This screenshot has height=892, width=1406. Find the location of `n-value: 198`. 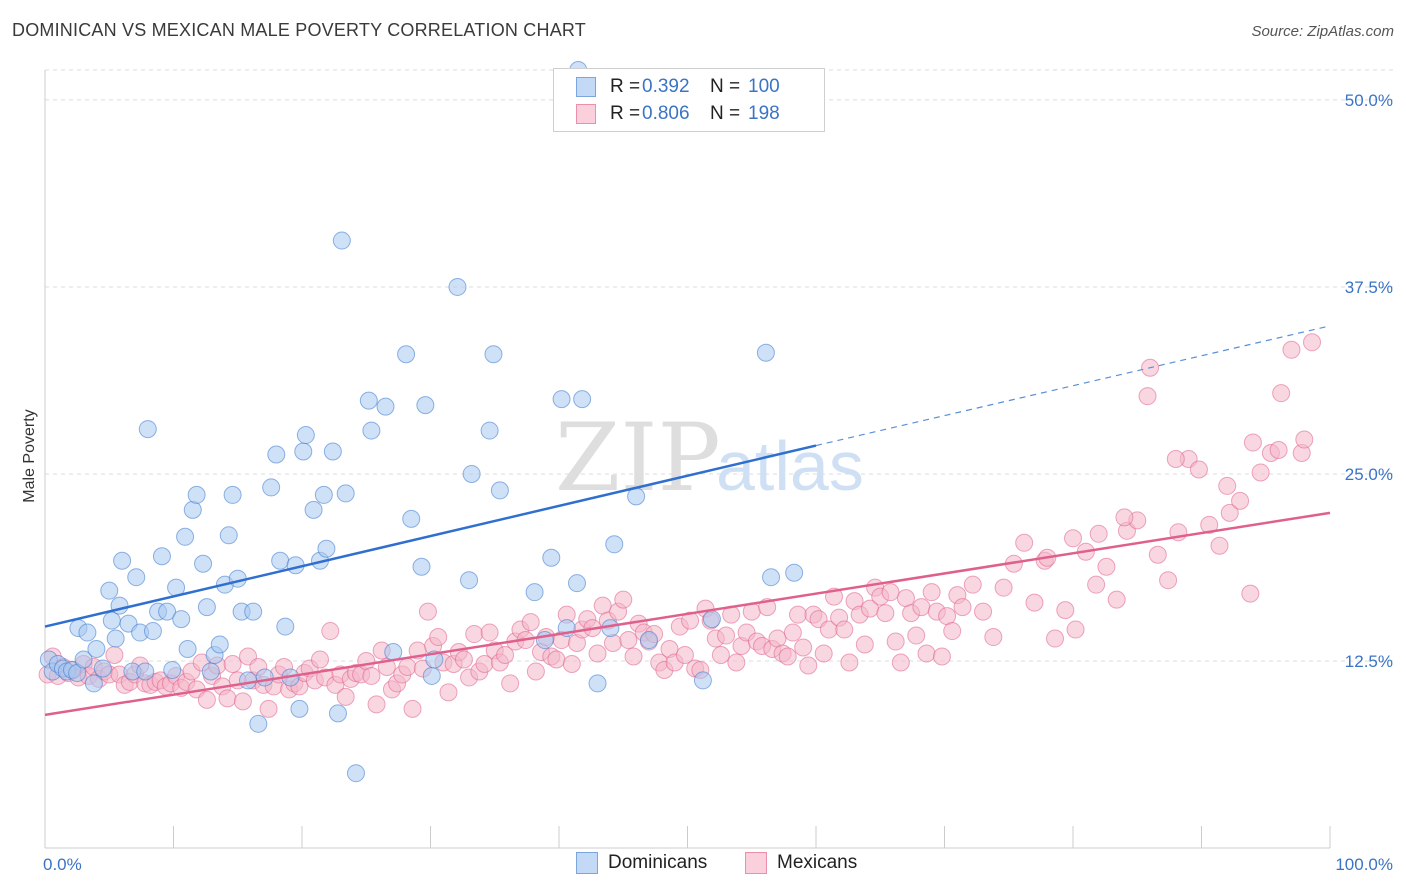

n-value: 198 is located at coordinates (764, 113).